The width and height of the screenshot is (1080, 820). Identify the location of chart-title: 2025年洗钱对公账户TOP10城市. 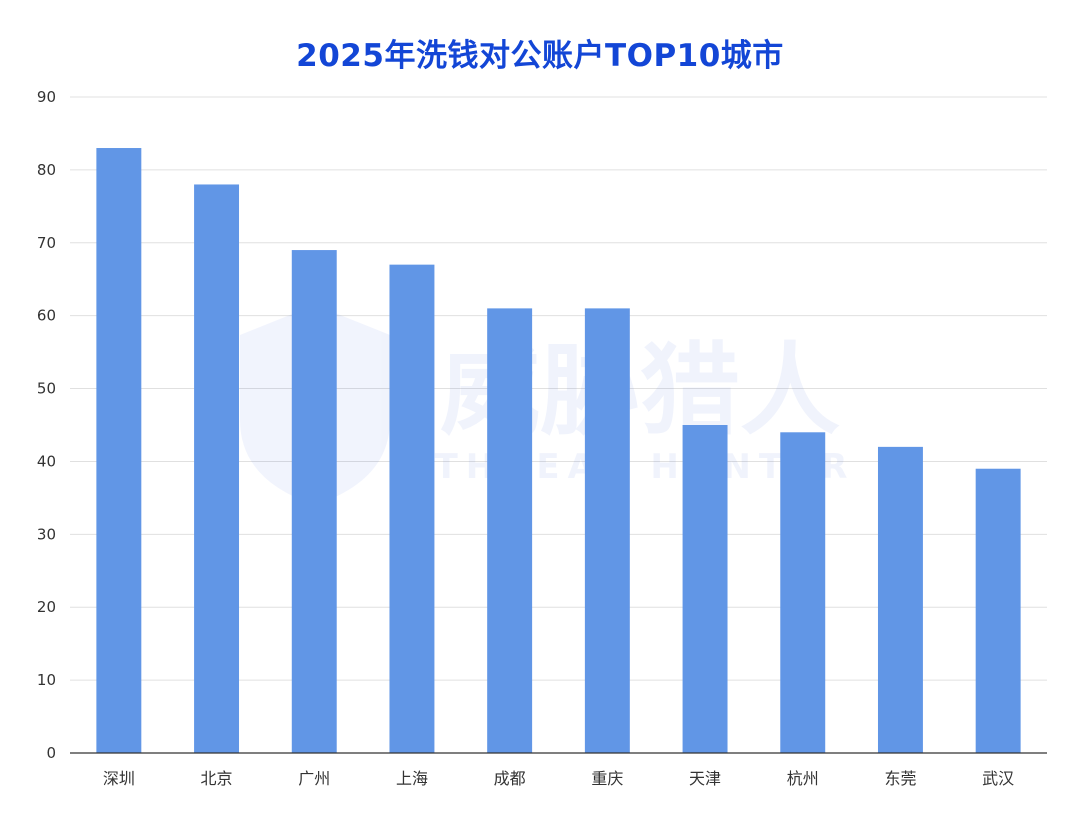
(540, 56).